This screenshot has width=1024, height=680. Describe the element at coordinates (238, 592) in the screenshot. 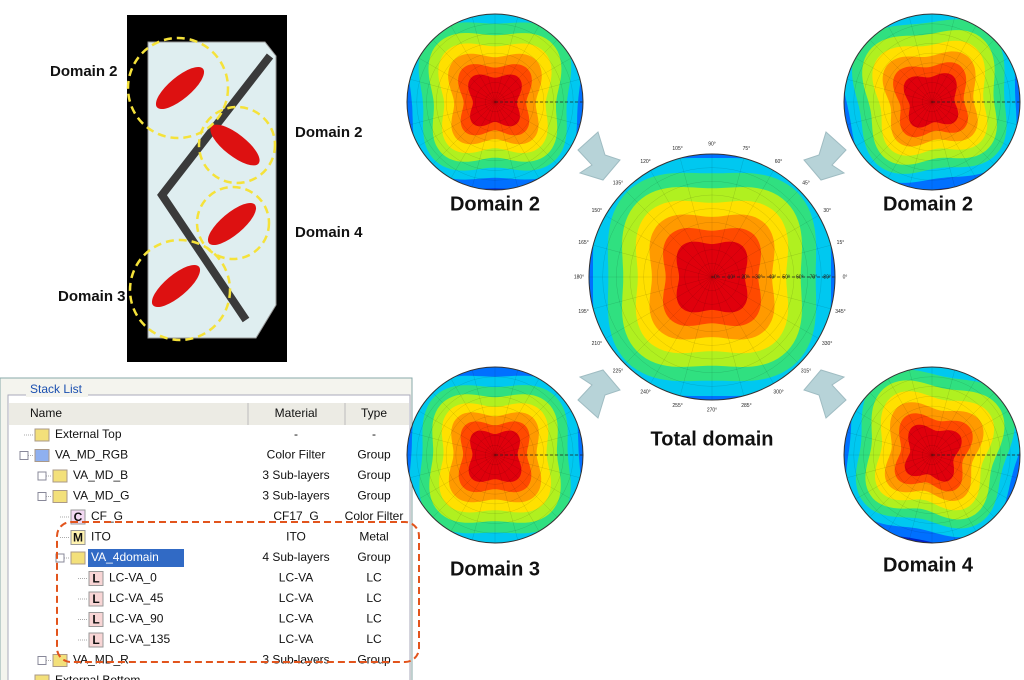

I see `highlight-box` at that location.